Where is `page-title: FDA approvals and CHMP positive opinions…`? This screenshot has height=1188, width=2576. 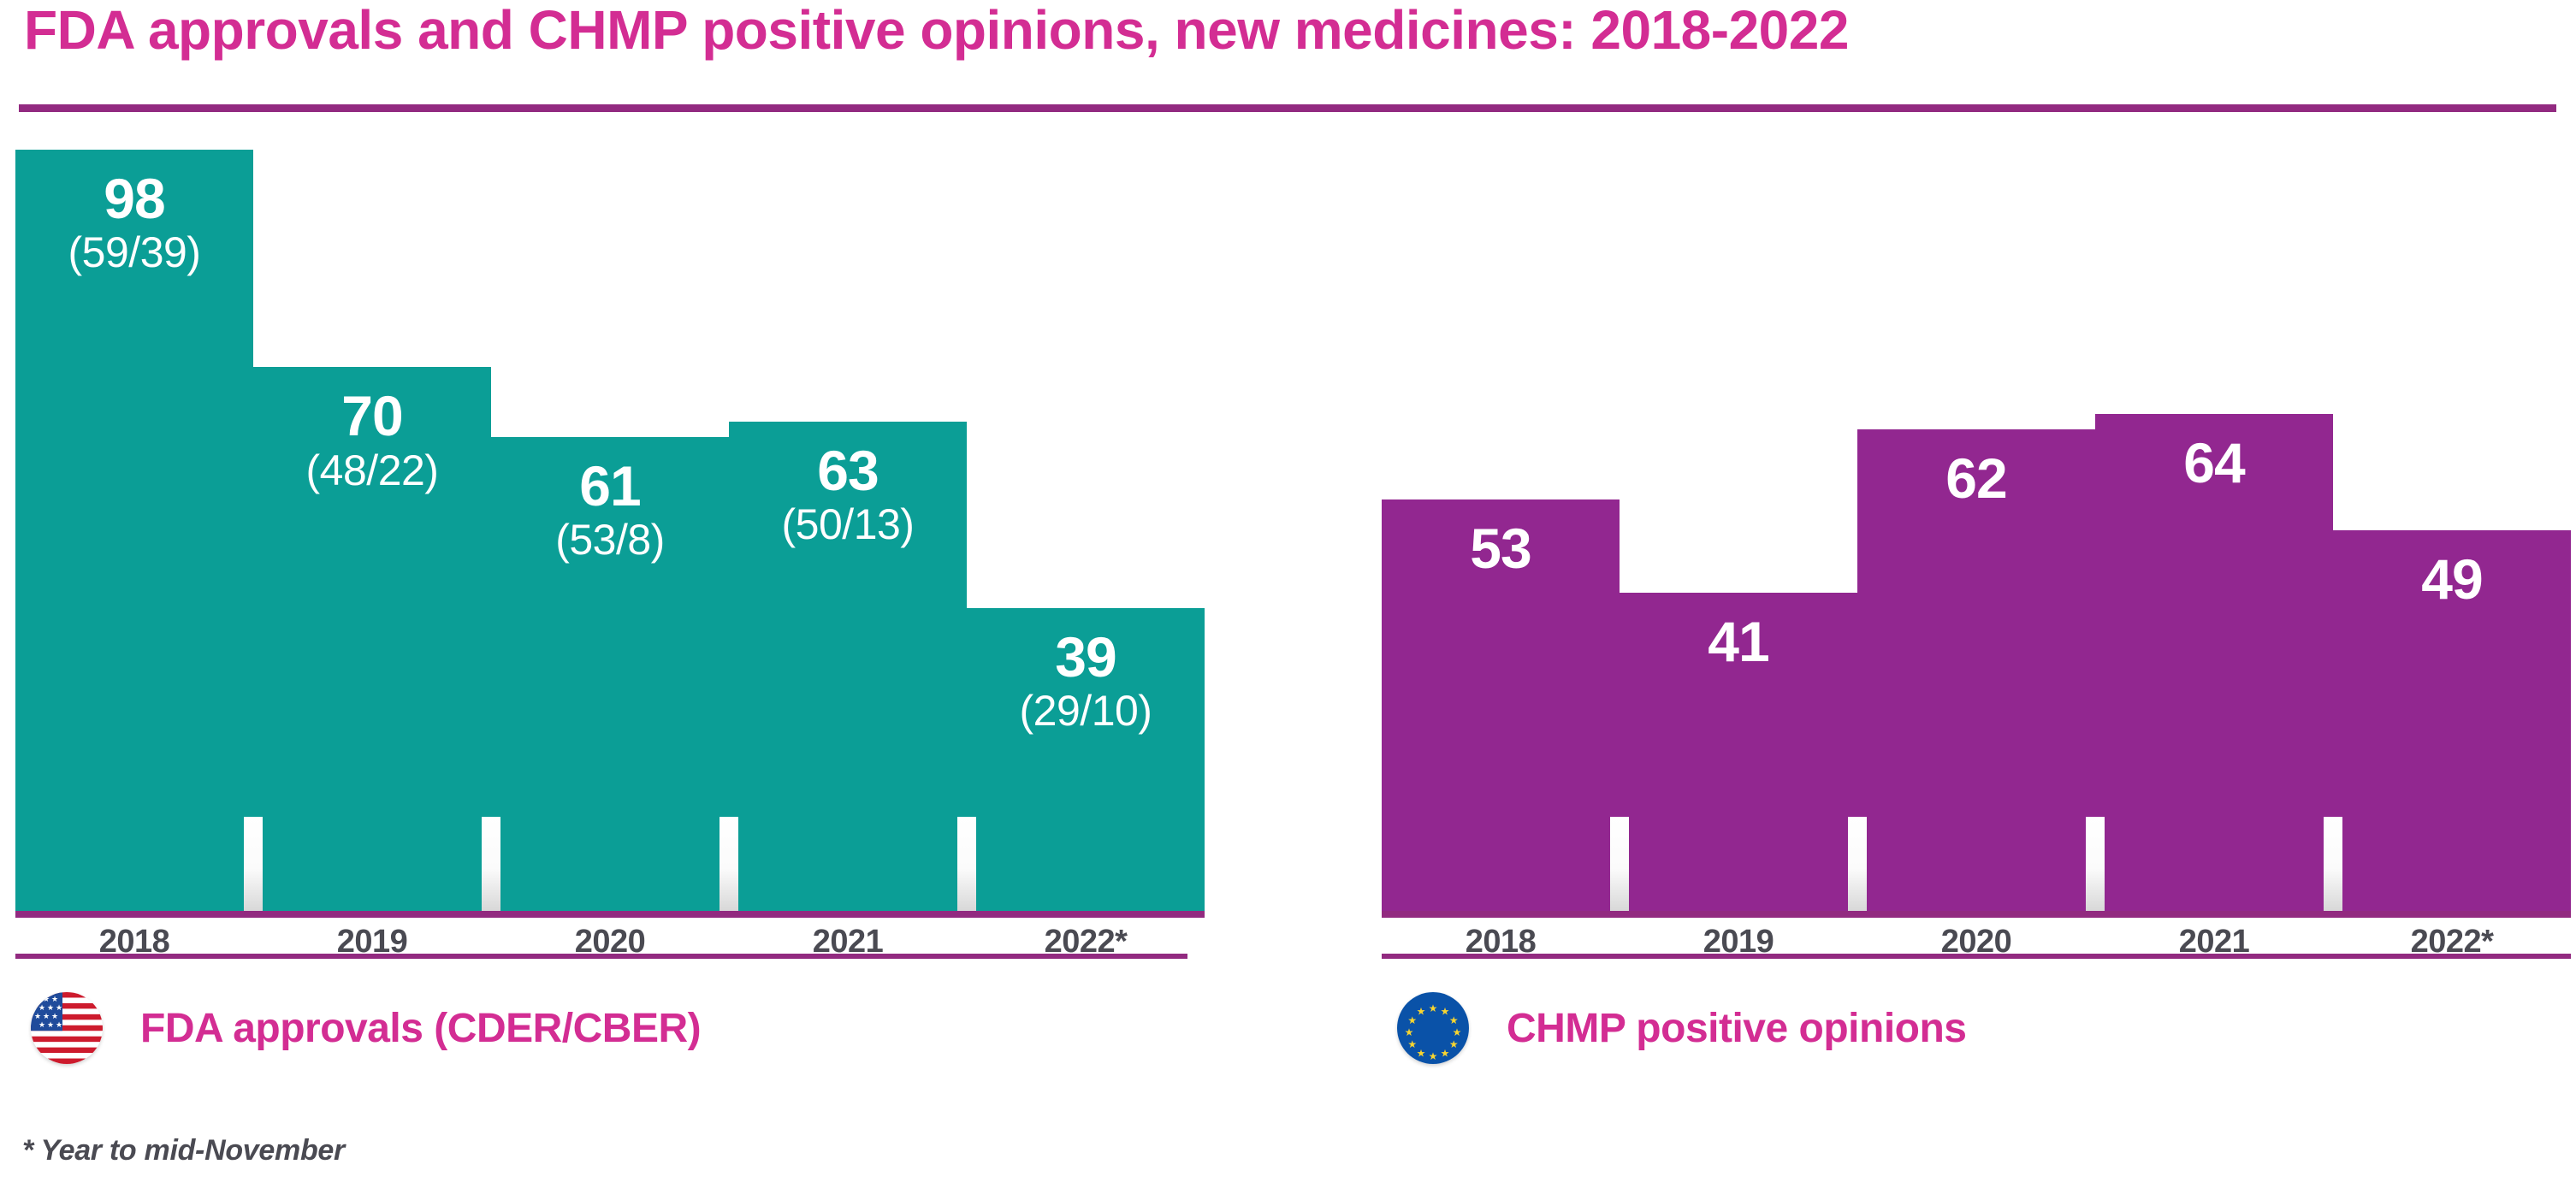
page-title: FDA approvals and CHMP positive opinions… is located at coordinates (937, 31).